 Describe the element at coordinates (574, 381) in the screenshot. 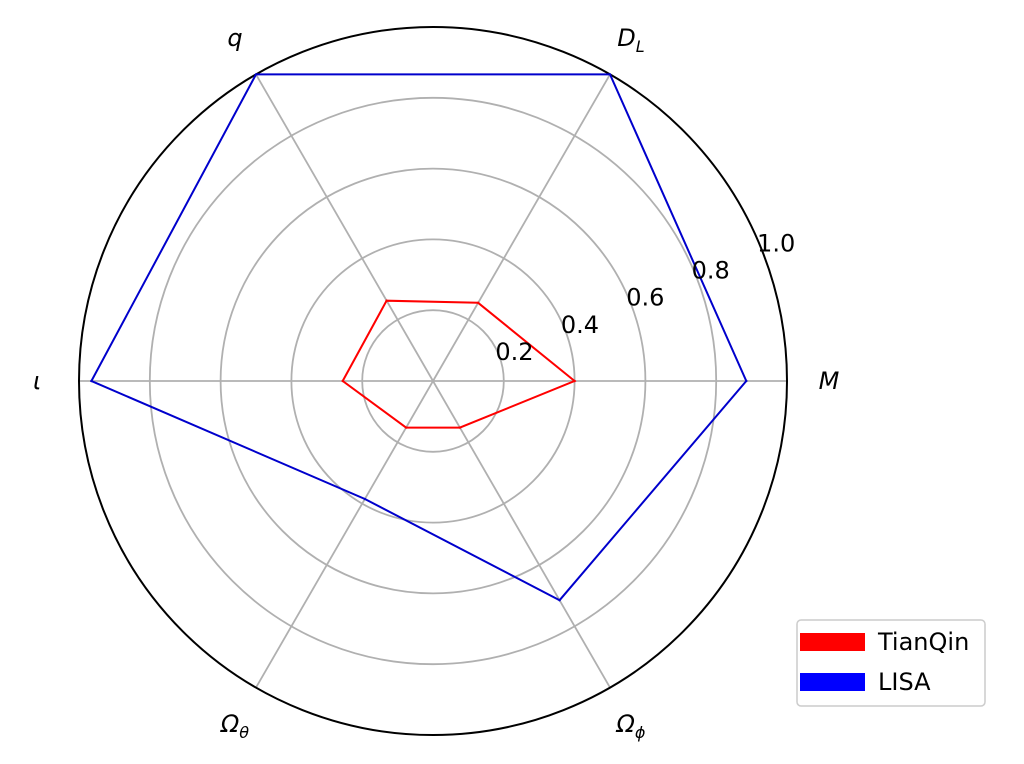

I see `point-tianqin-M` at that location.